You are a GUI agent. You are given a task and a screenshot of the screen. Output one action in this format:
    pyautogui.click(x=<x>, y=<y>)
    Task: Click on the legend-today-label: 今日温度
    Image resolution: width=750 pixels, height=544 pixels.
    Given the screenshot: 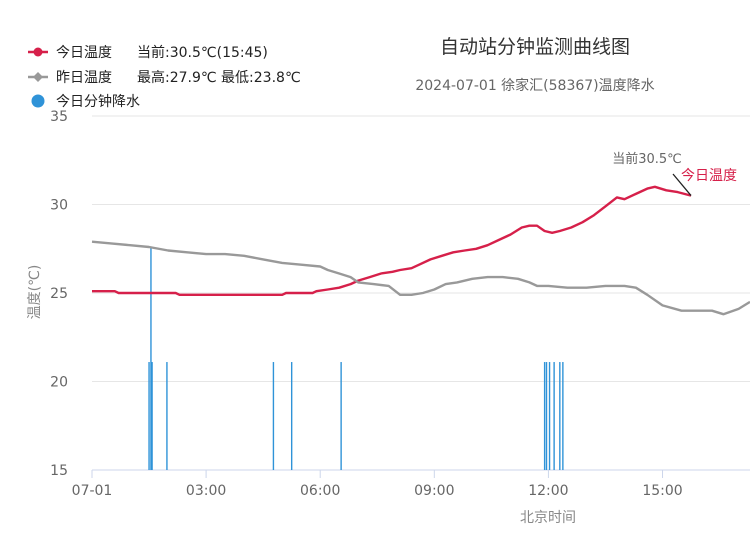 What is the action you would take?
    pyautogui.click(x=84, y=53)
    